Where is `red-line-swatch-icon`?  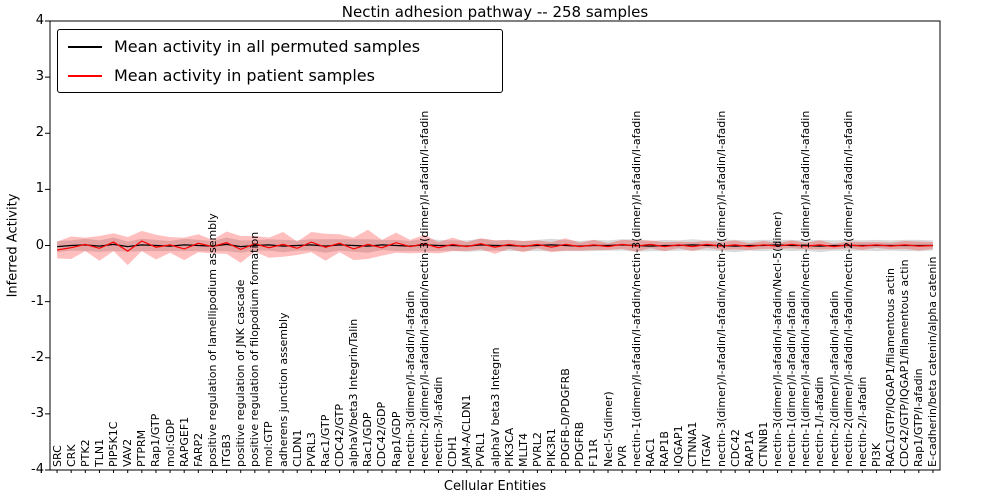
red-line-swatch-icon is located at coordinates (85, 75).